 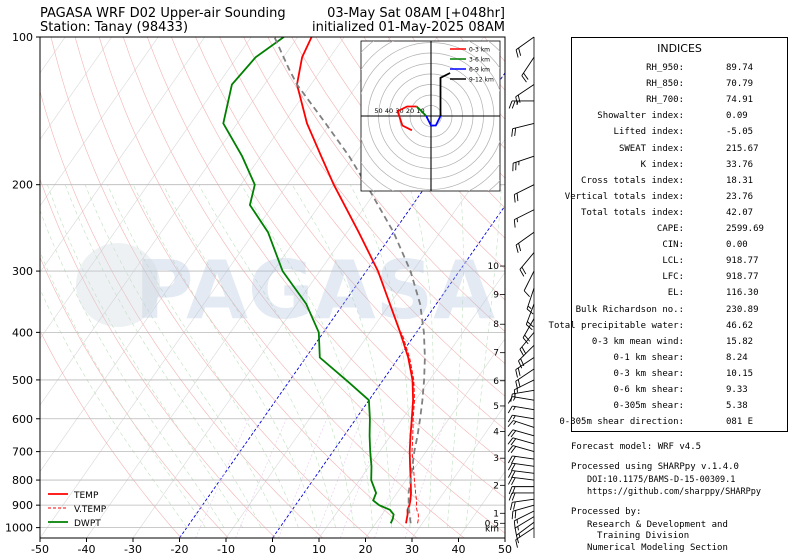 I want to click on index-label: LFC:, so click(x=673, y=277).